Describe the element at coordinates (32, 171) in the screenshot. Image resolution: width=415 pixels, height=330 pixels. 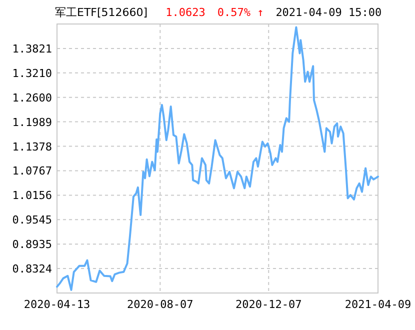
I see `y-tick-label: 1.0767` at that location.